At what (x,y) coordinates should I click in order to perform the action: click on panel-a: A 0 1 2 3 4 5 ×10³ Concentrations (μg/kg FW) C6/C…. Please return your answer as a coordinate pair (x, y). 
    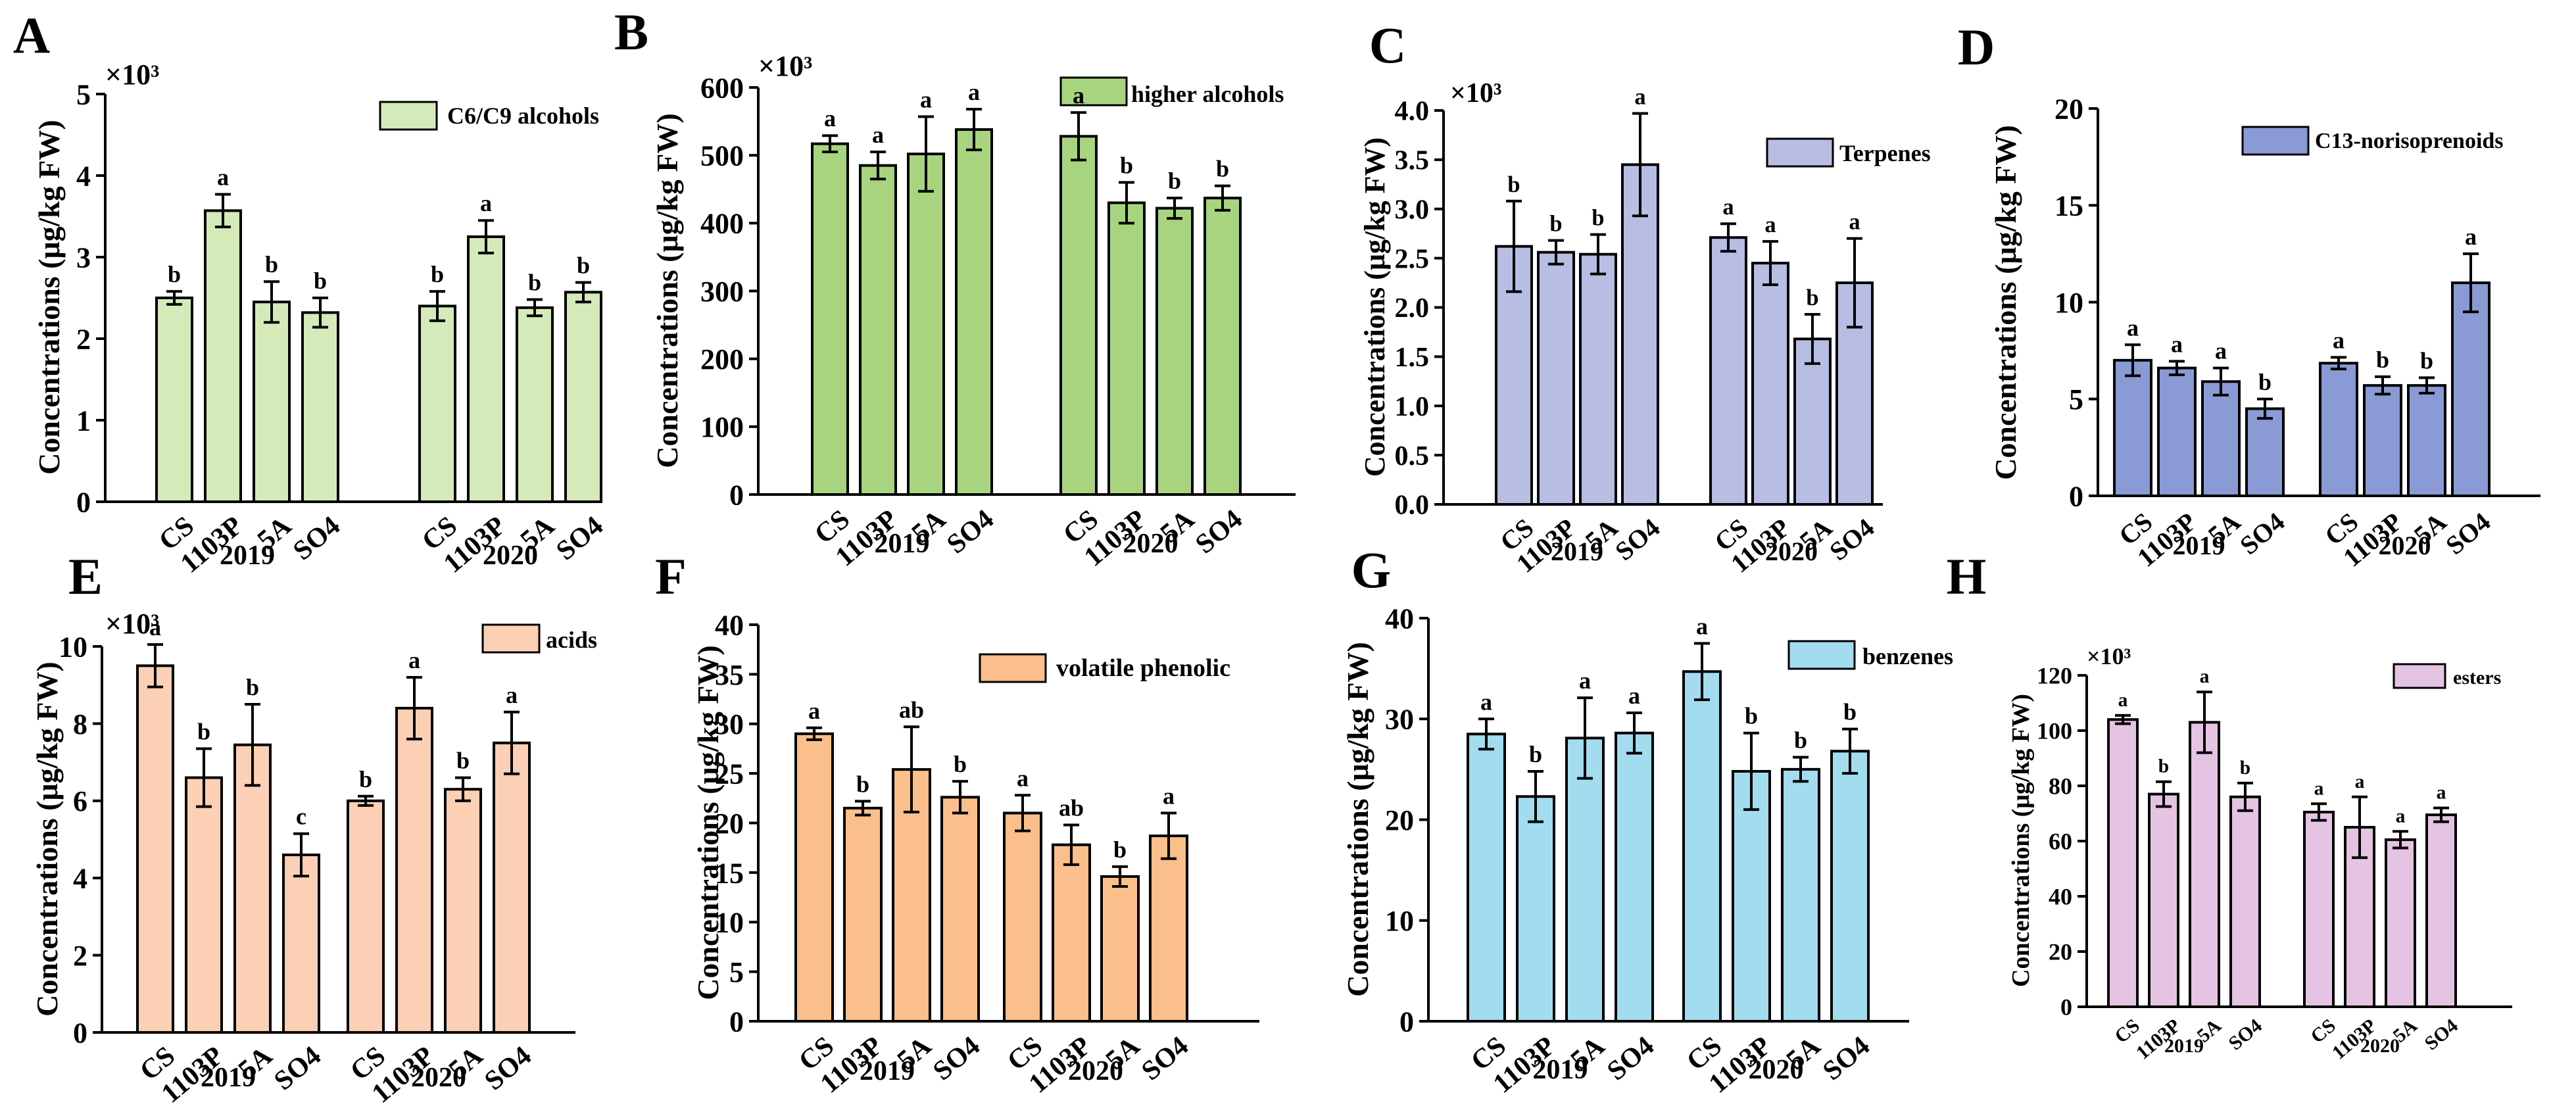
    Looking at the image, I should click on (311, 293).